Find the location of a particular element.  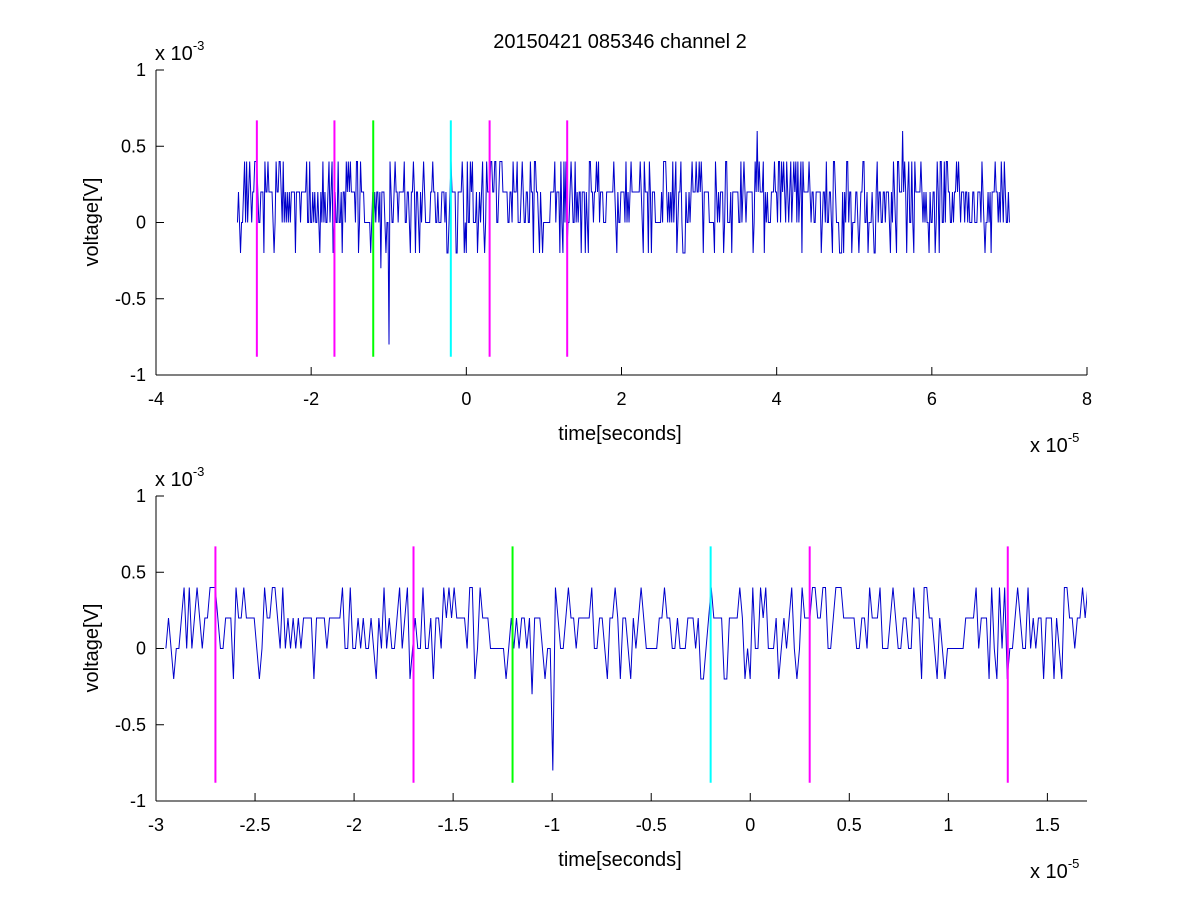

x-tick-label: -1.5 is located at coordinates (453, 825).